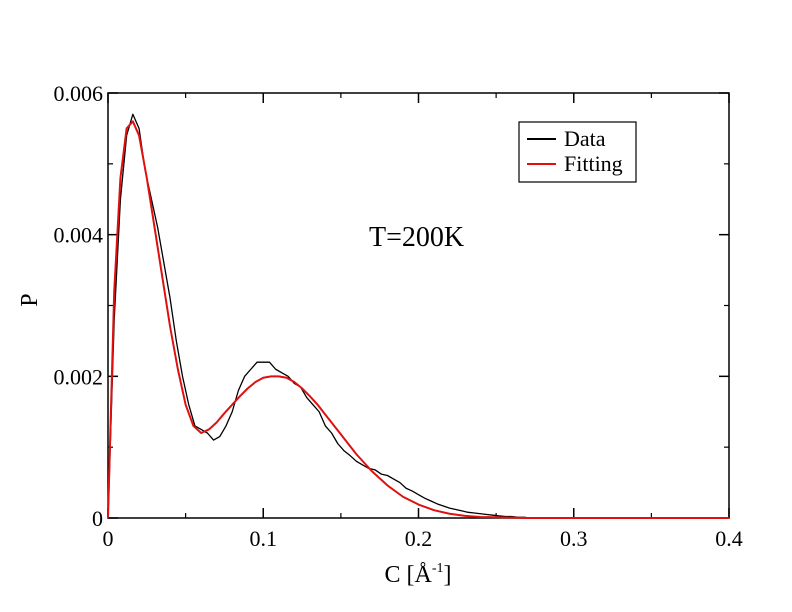 This screenshot has width=792, height=612. What do you see at coordinates (264, 538) in the screenshot?
I see `x-tick-label: 0.1` at bounding box center [264, 538].